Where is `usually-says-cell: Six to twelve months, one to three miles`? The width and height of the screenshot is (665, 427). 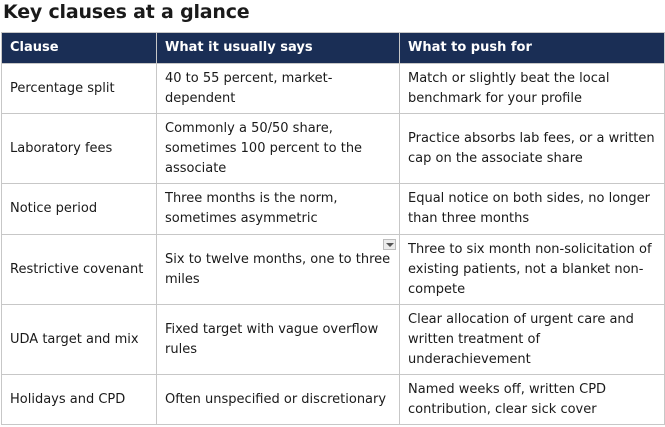
usually-says-cell: Six to twelve months, one to three miles is located at coordinates (278, 269).